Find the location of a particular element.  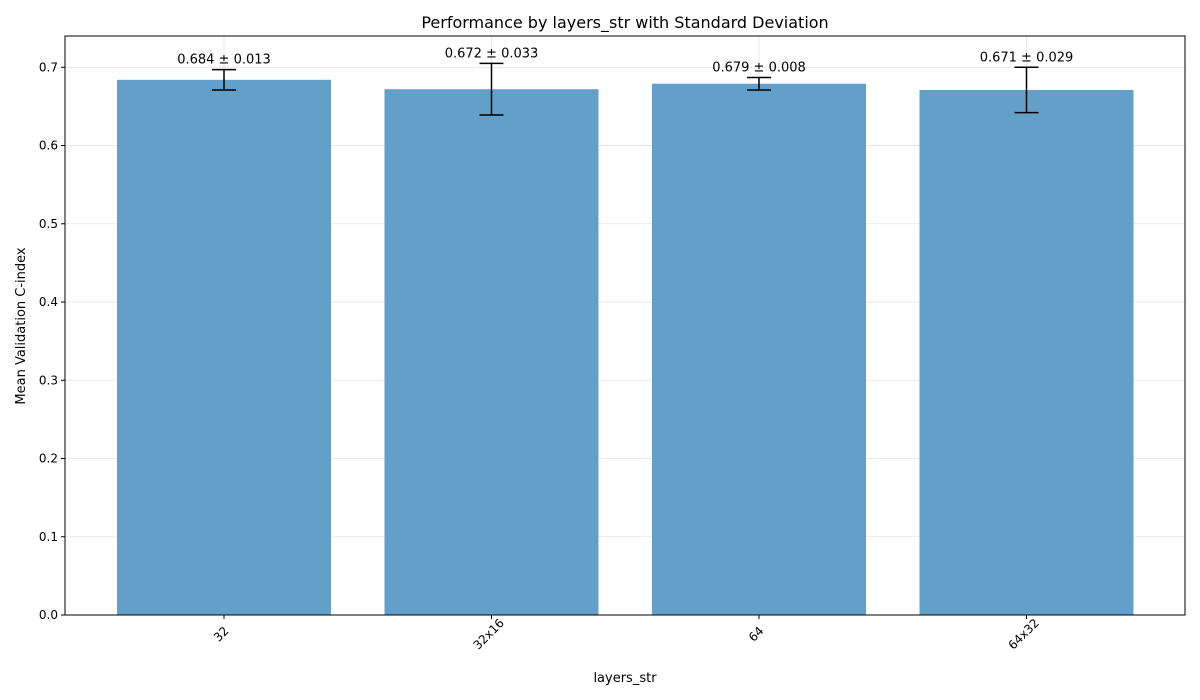

x-tick-label: 64 is located at coordinates (756, 634).